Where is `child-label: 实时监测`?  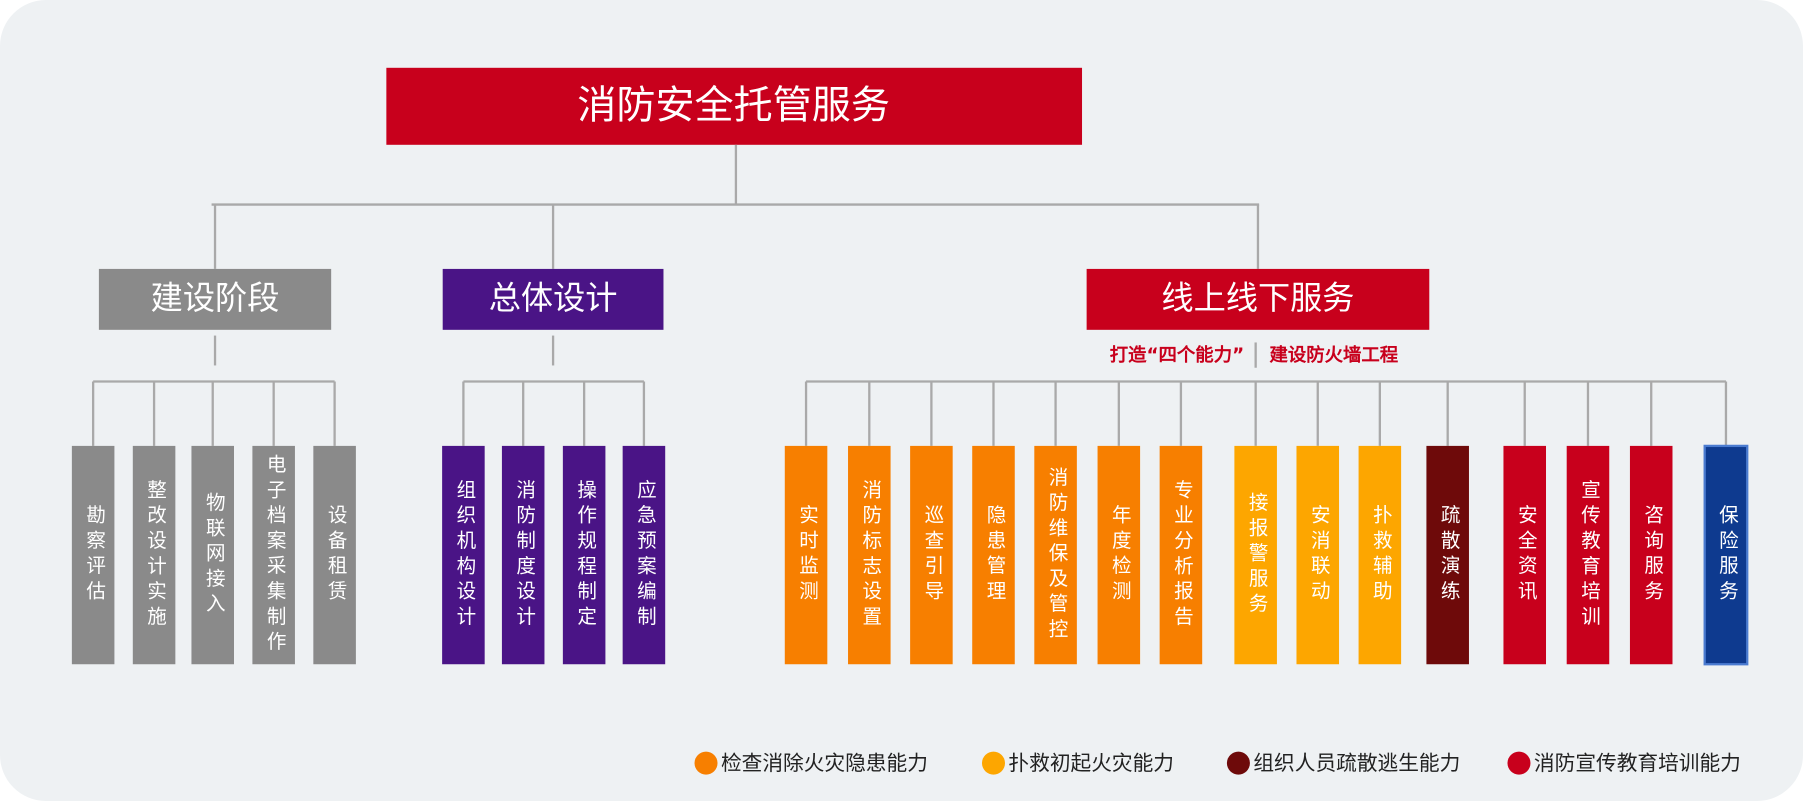
child-label: 实时监测 is located at coordinates (807, 555).